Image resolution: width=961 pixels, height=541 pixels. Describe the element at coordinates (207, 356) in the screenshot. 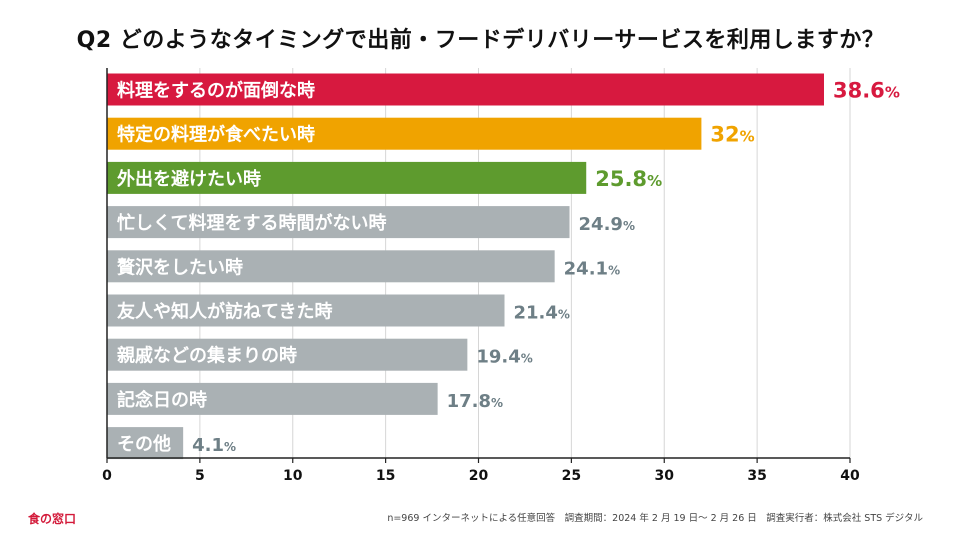

I see `category-label-6: 親戚などの集まりの時` at that location.